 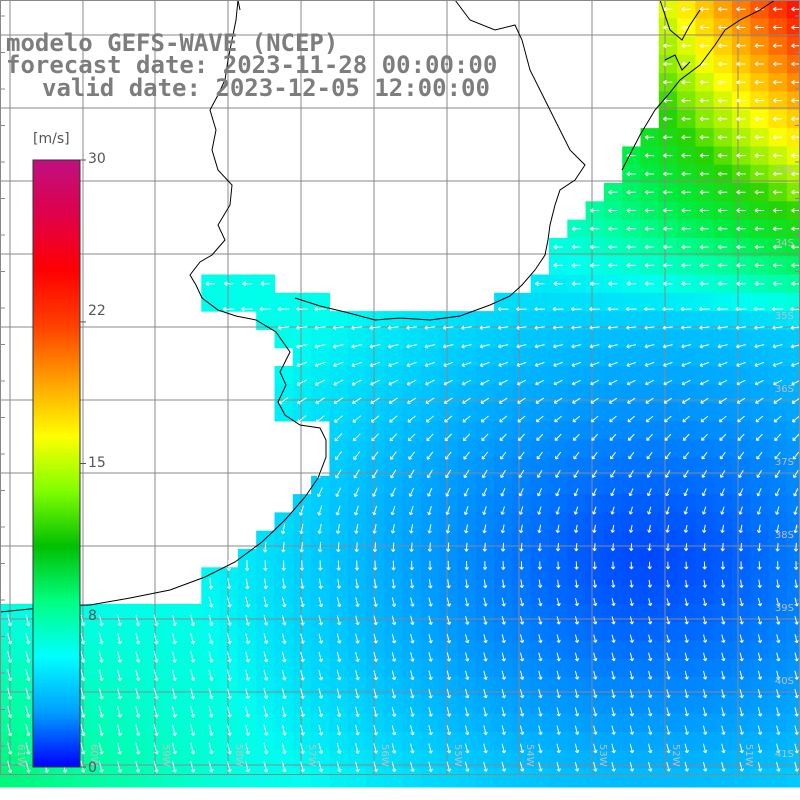 What do you see at coordinates (784, 316) in the screenshot?
I see `lat-label-35S: 35S` at bounding box center [784, 316].